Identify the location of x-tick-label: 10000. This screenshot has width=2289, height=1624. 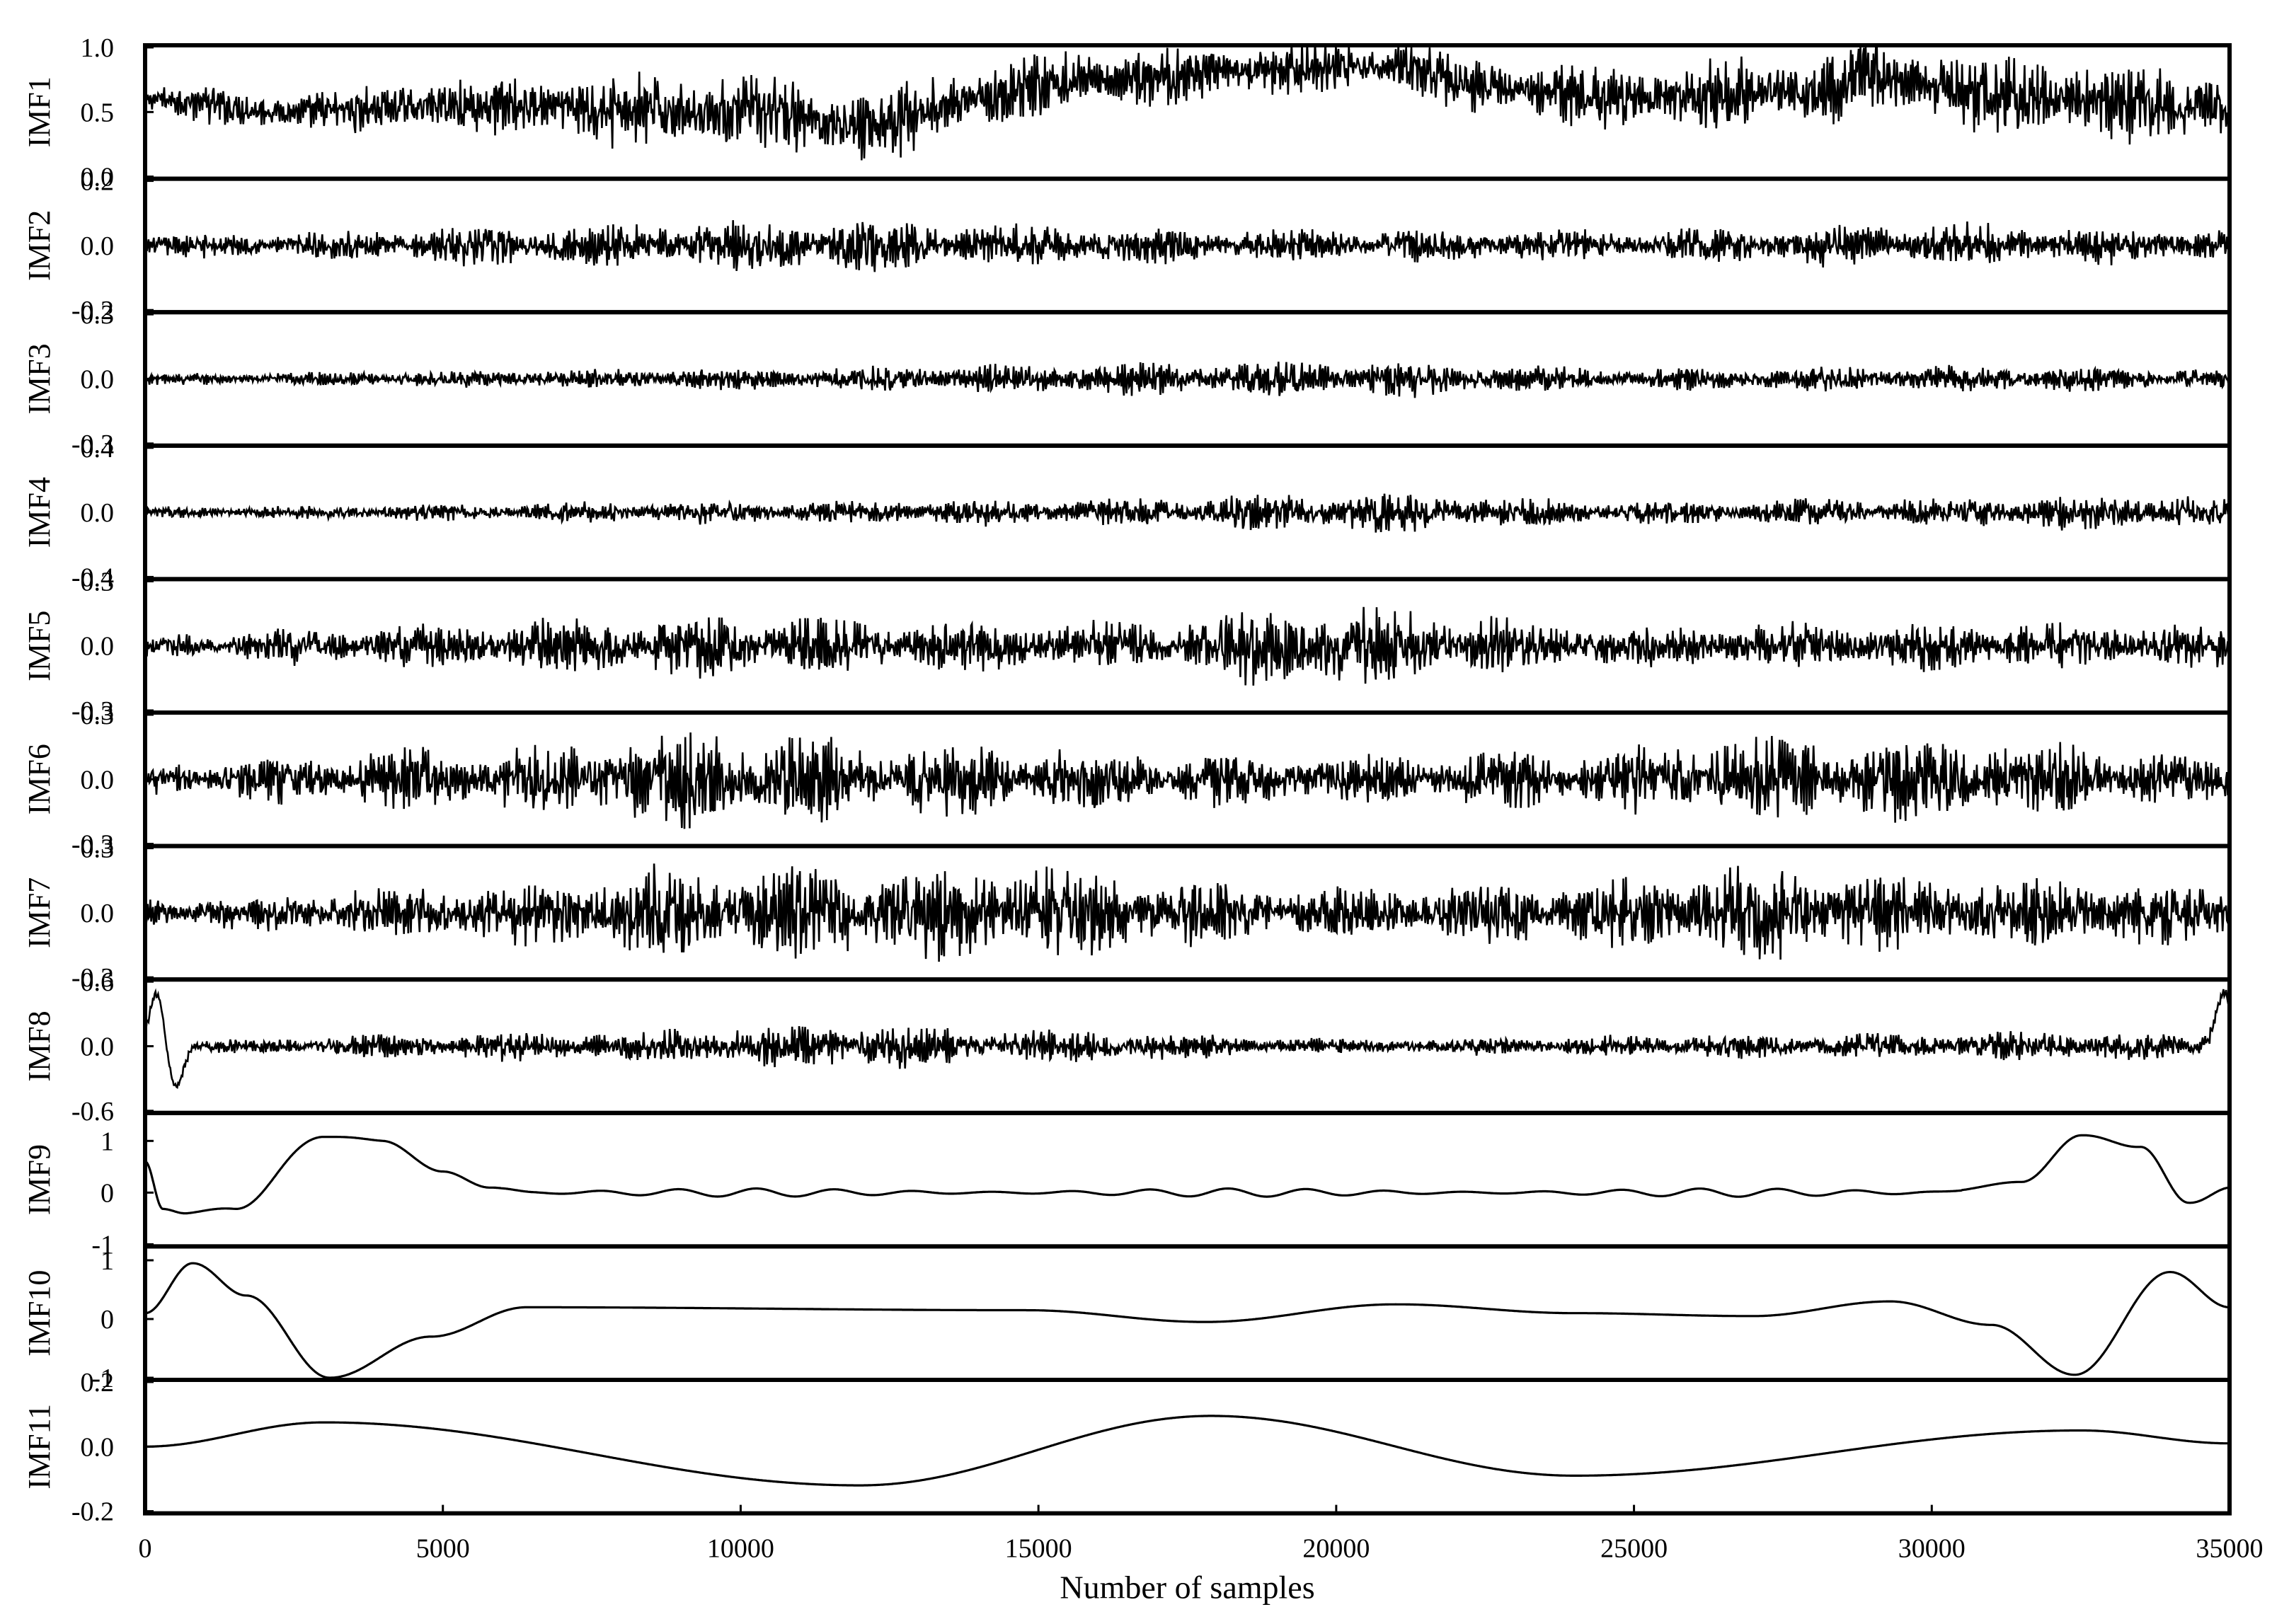
(740, 1549).